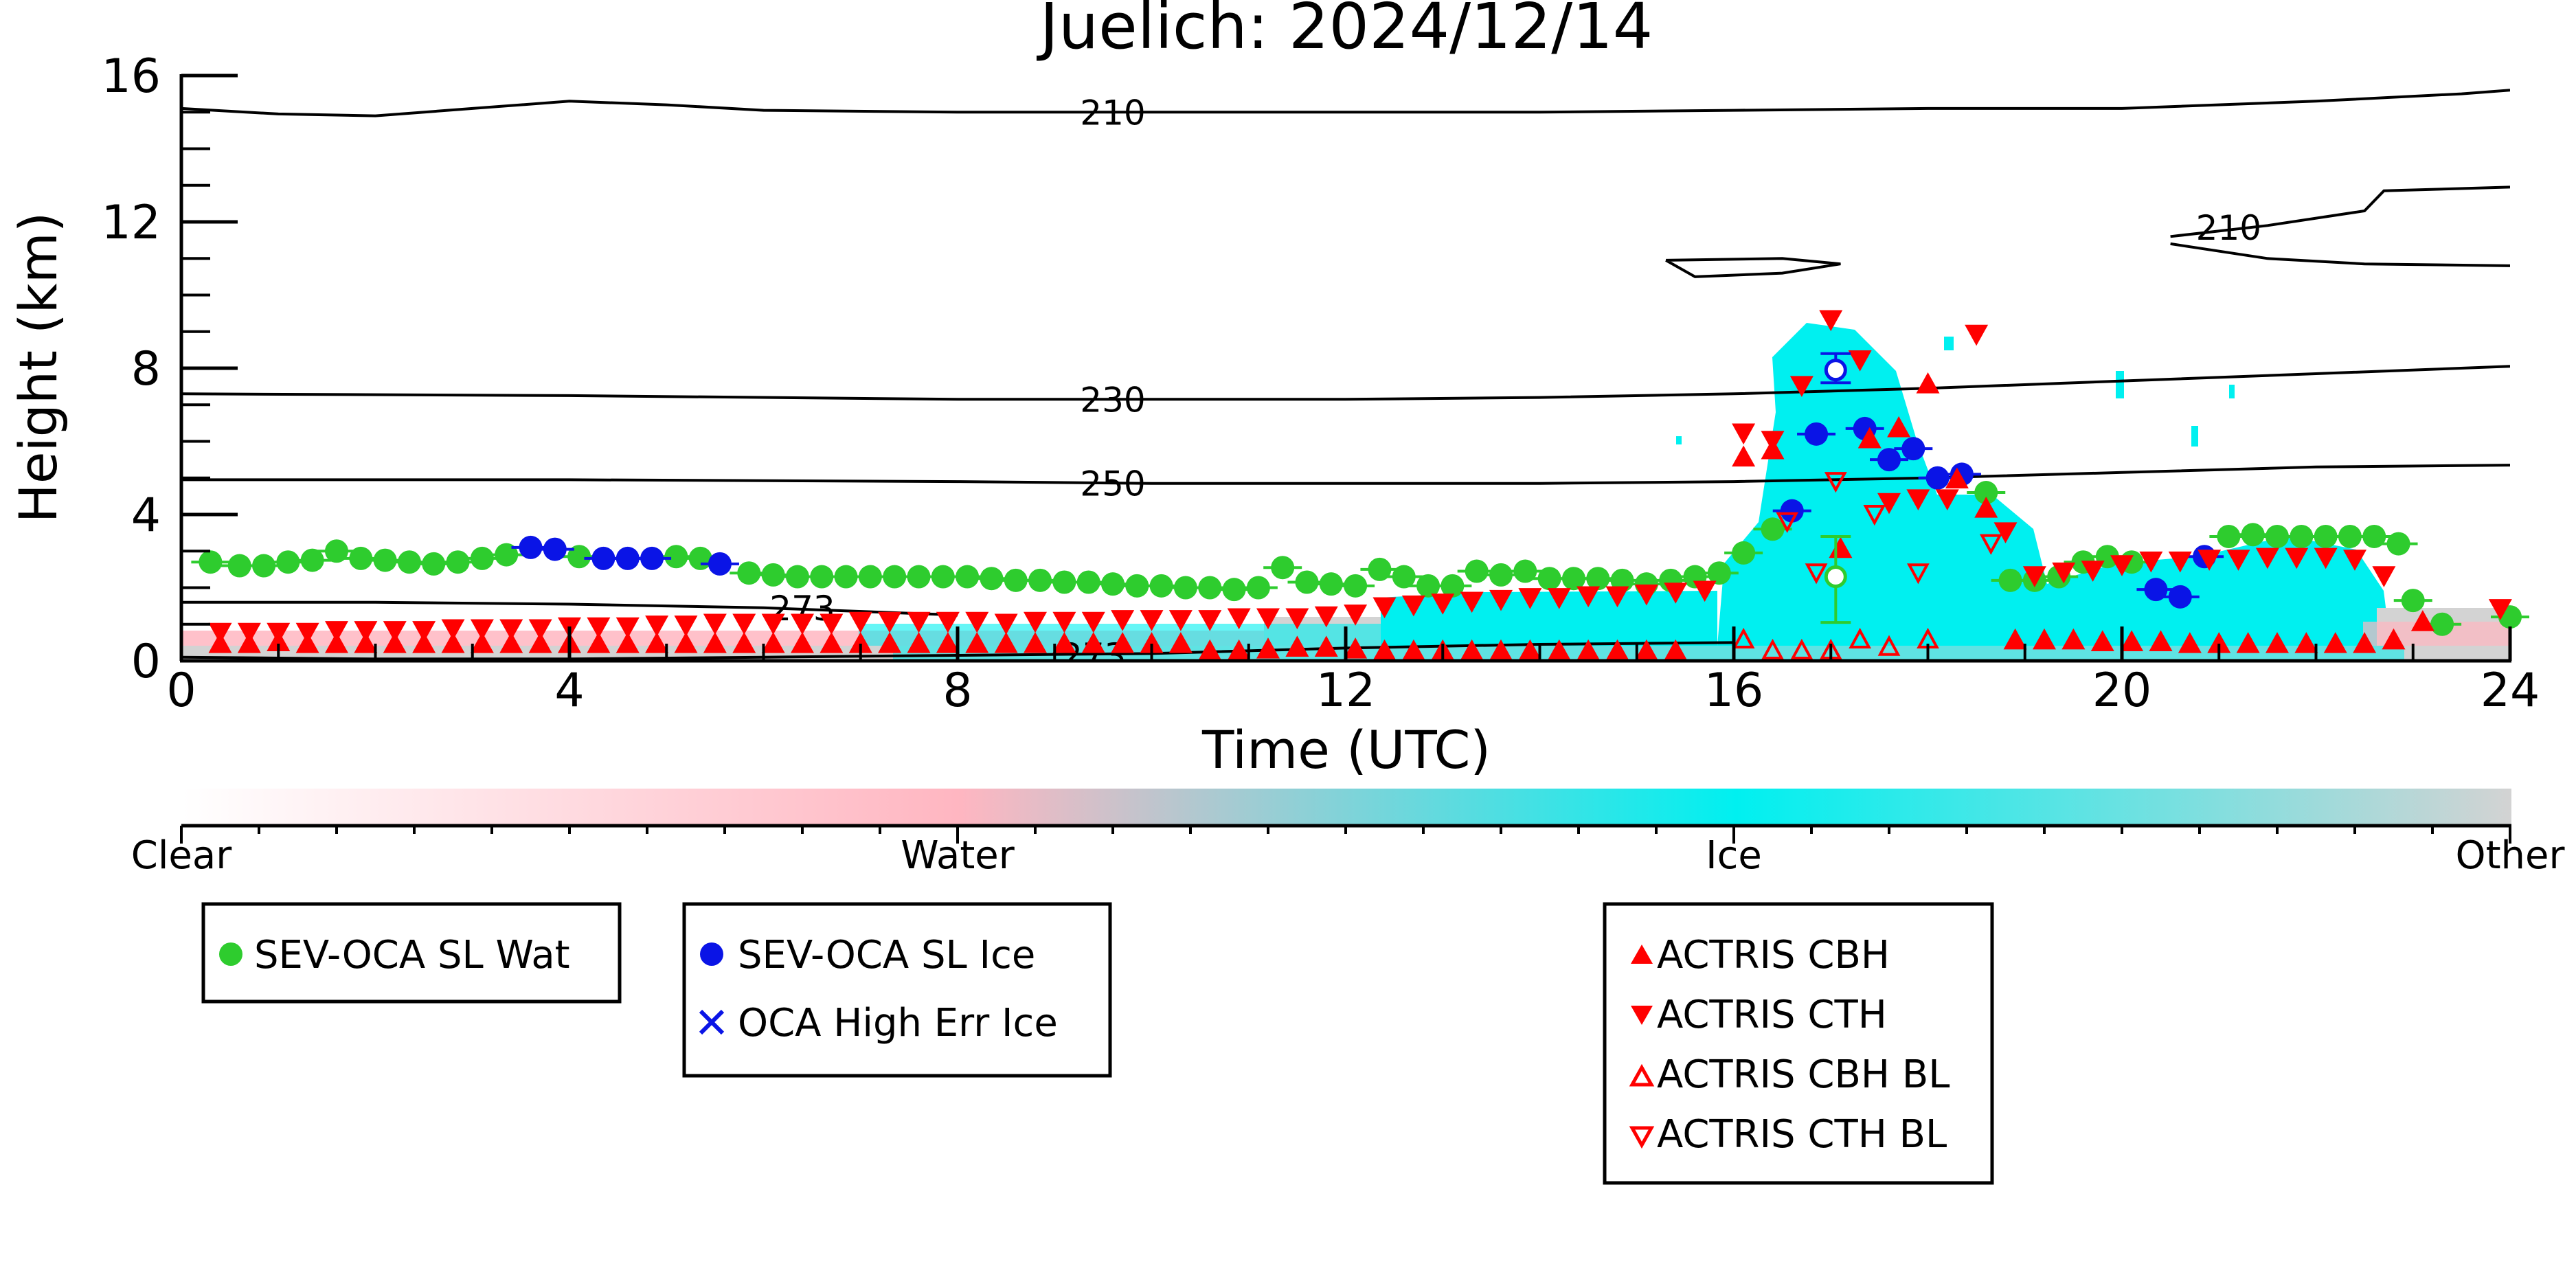 The width and height of the screenshot is (2576, 1288). Describe the element at coordinates (2122, 691) in the screenshot. I see `x-tick-label: 20` at that location.